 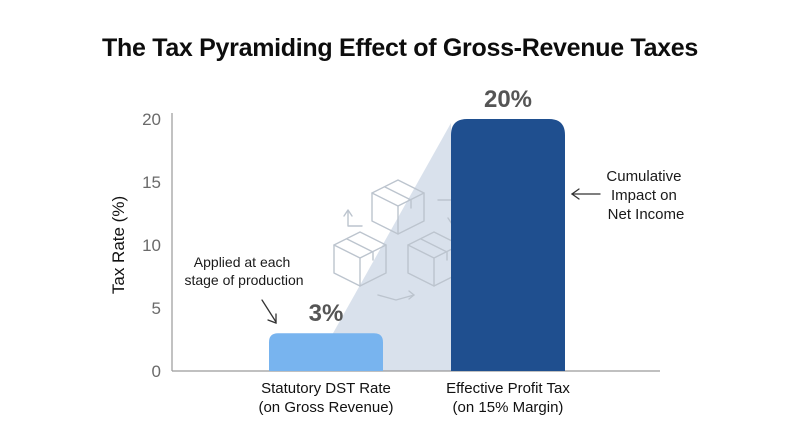 What do you see at coordinates (508, 407) in the screenshot?
I see `category-label-2-line-2: (on 15% Margin)` at bounding box center [508, 407].